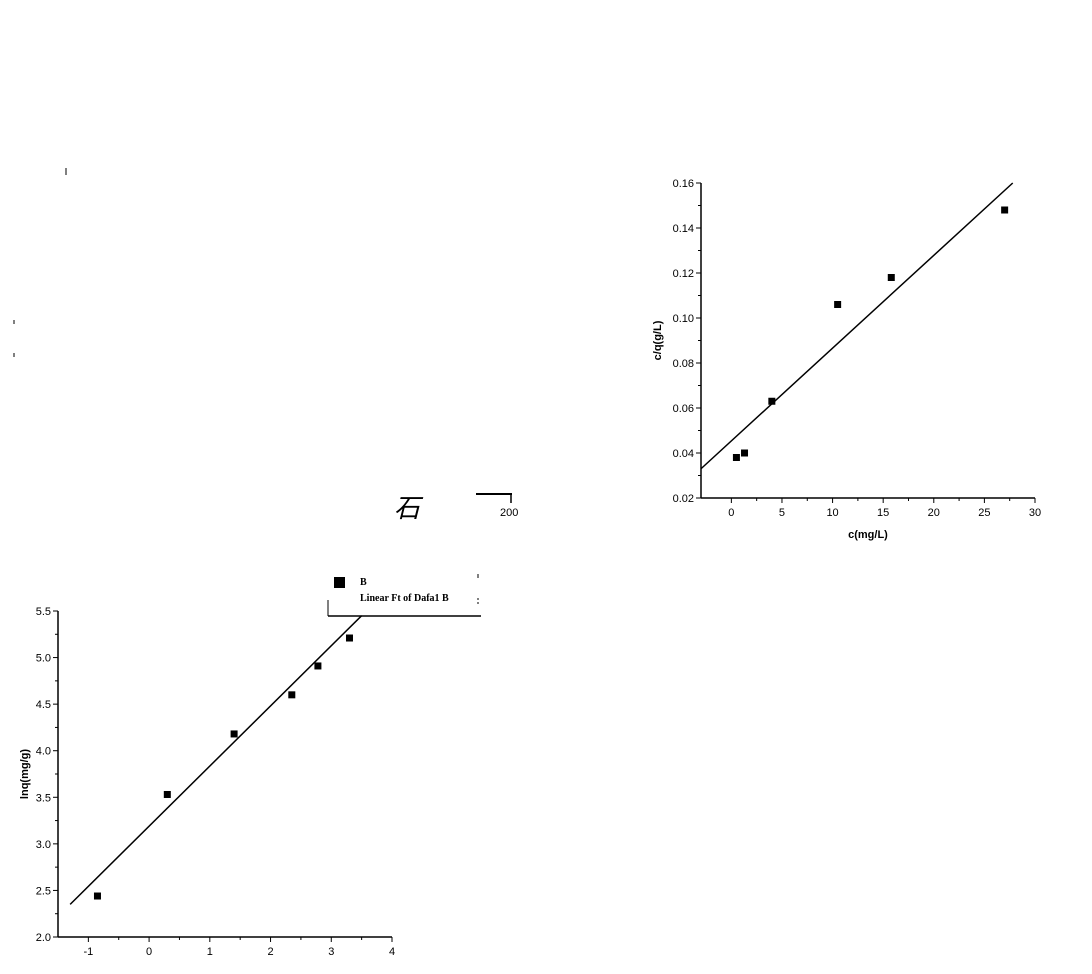  Describe the element at coordinates (25, 774) in the screenshot. I see `bottom-chart-y-label: lnq(mg/g)` at that location.